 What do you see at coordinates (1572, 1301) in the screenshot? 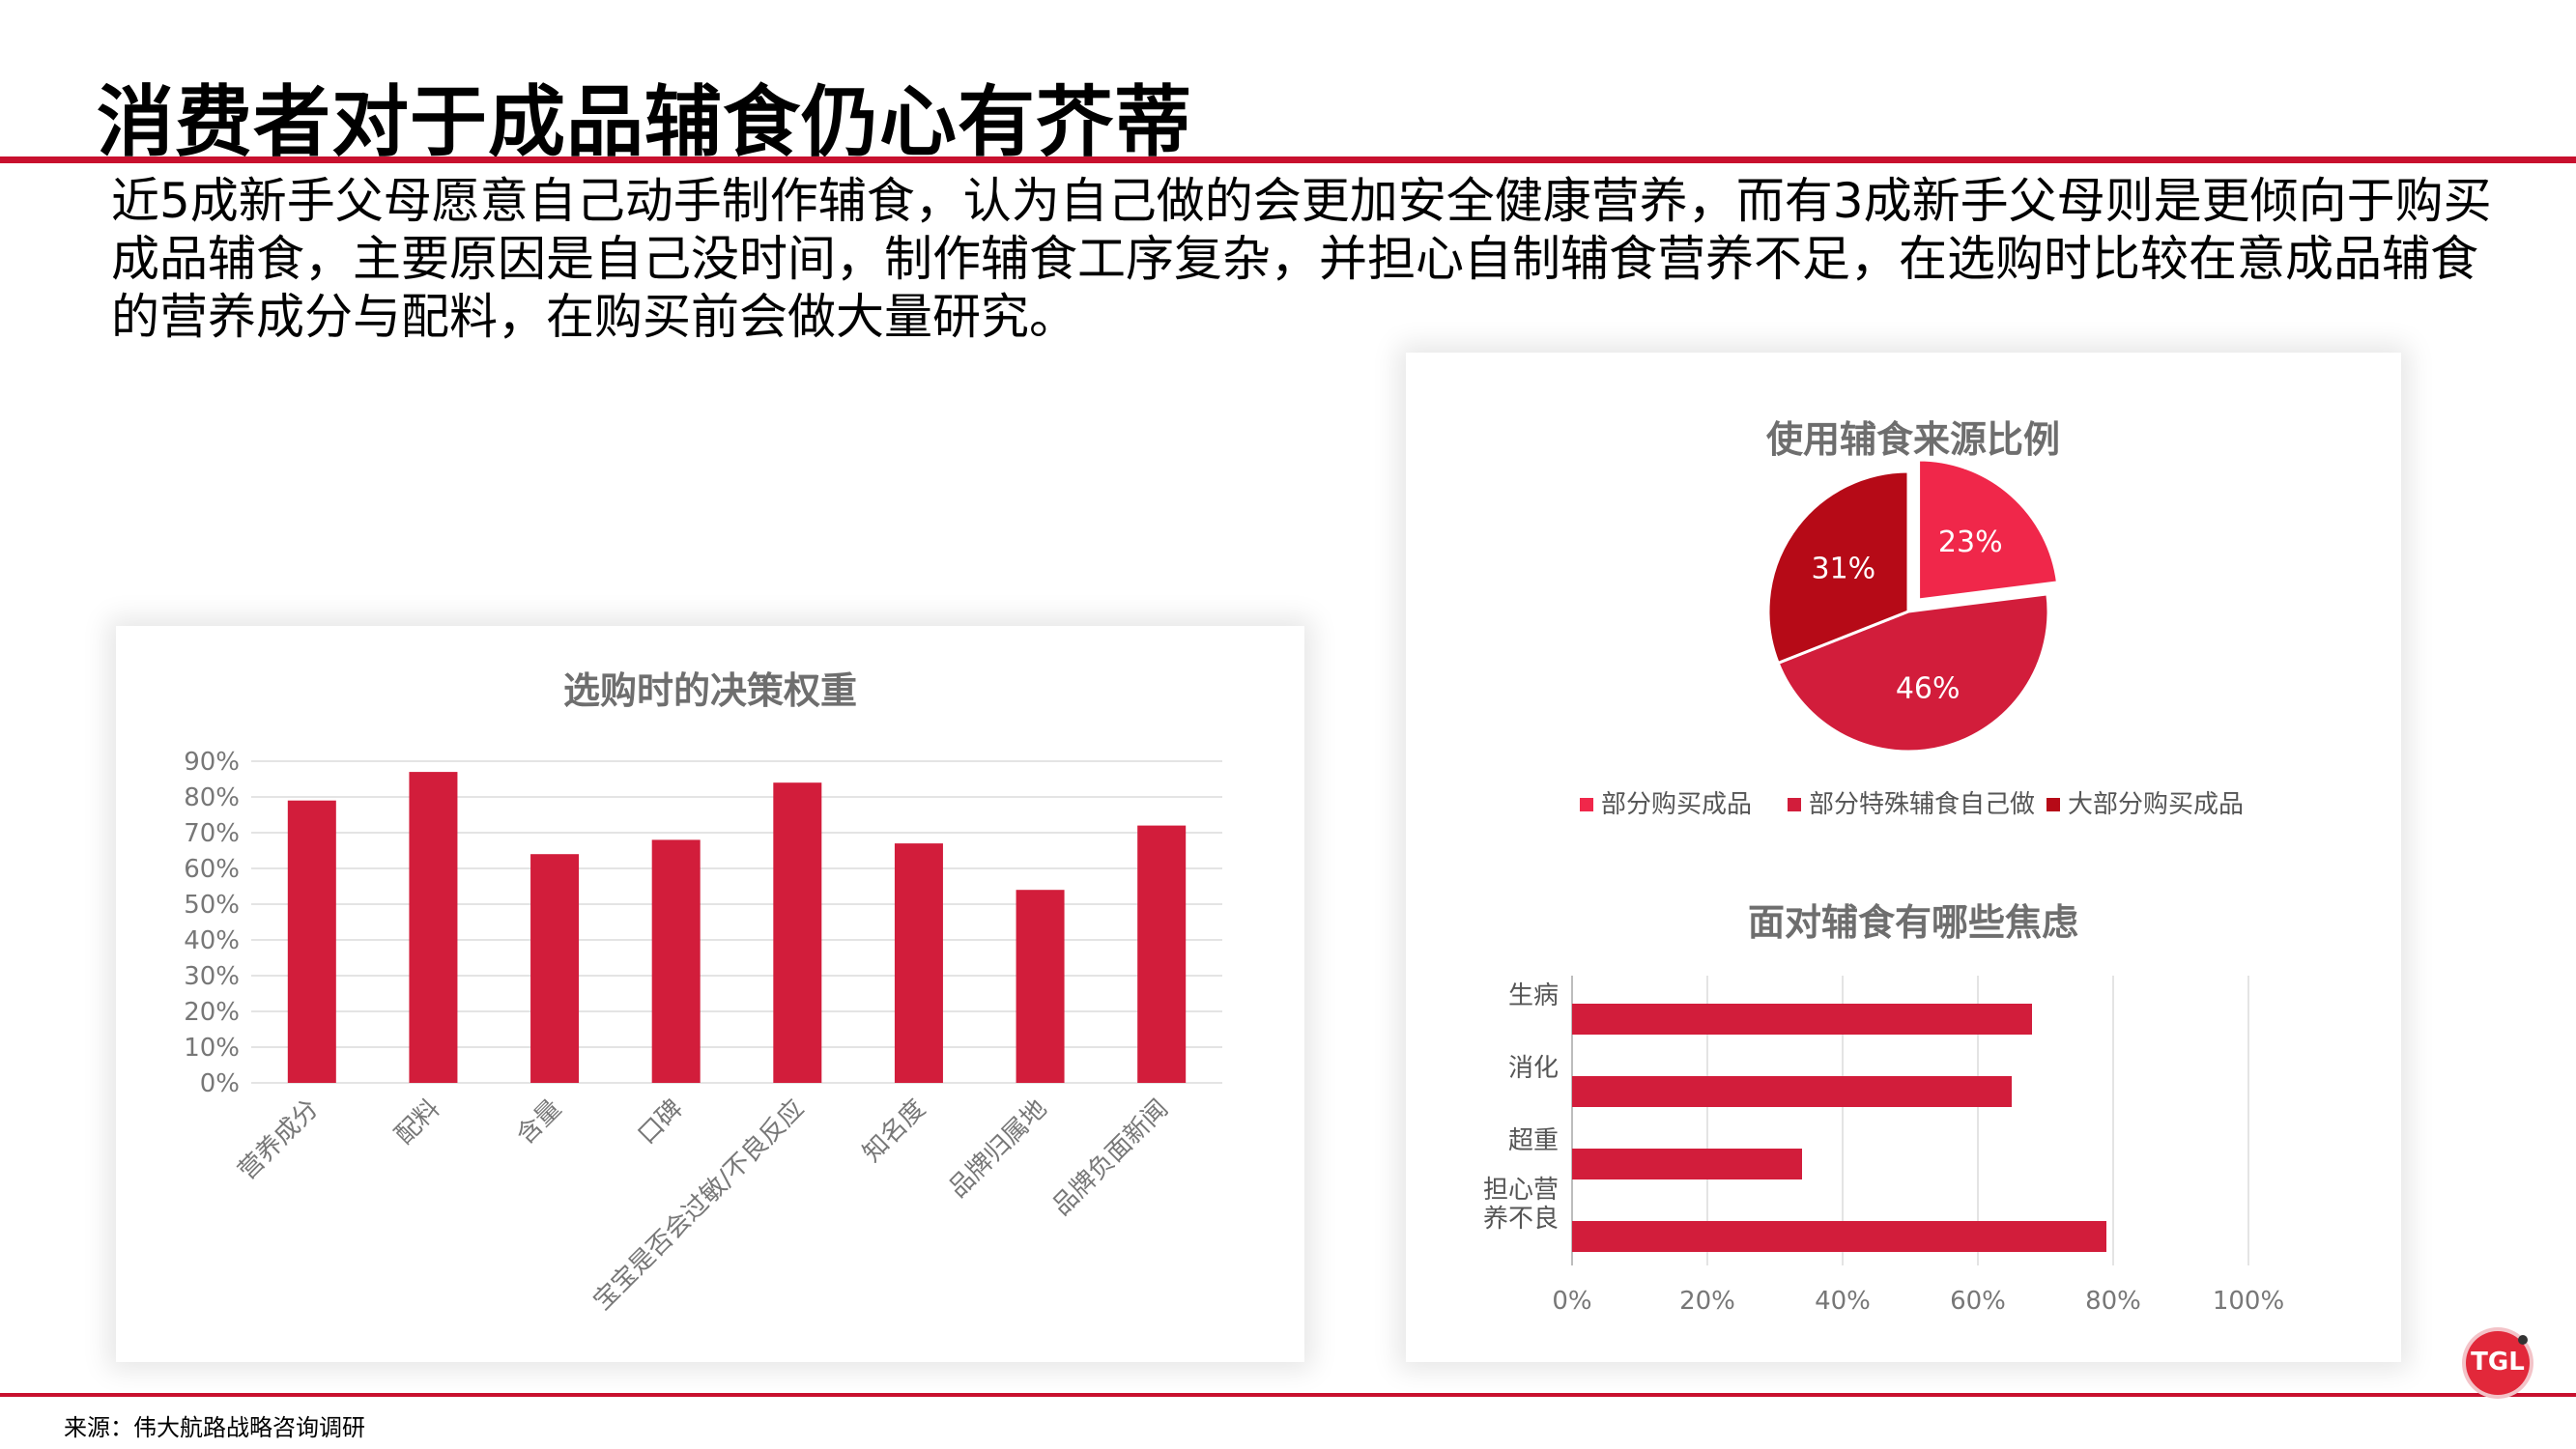
I see `x-tick-label: 0%` at bounding box center [1572, 1301].